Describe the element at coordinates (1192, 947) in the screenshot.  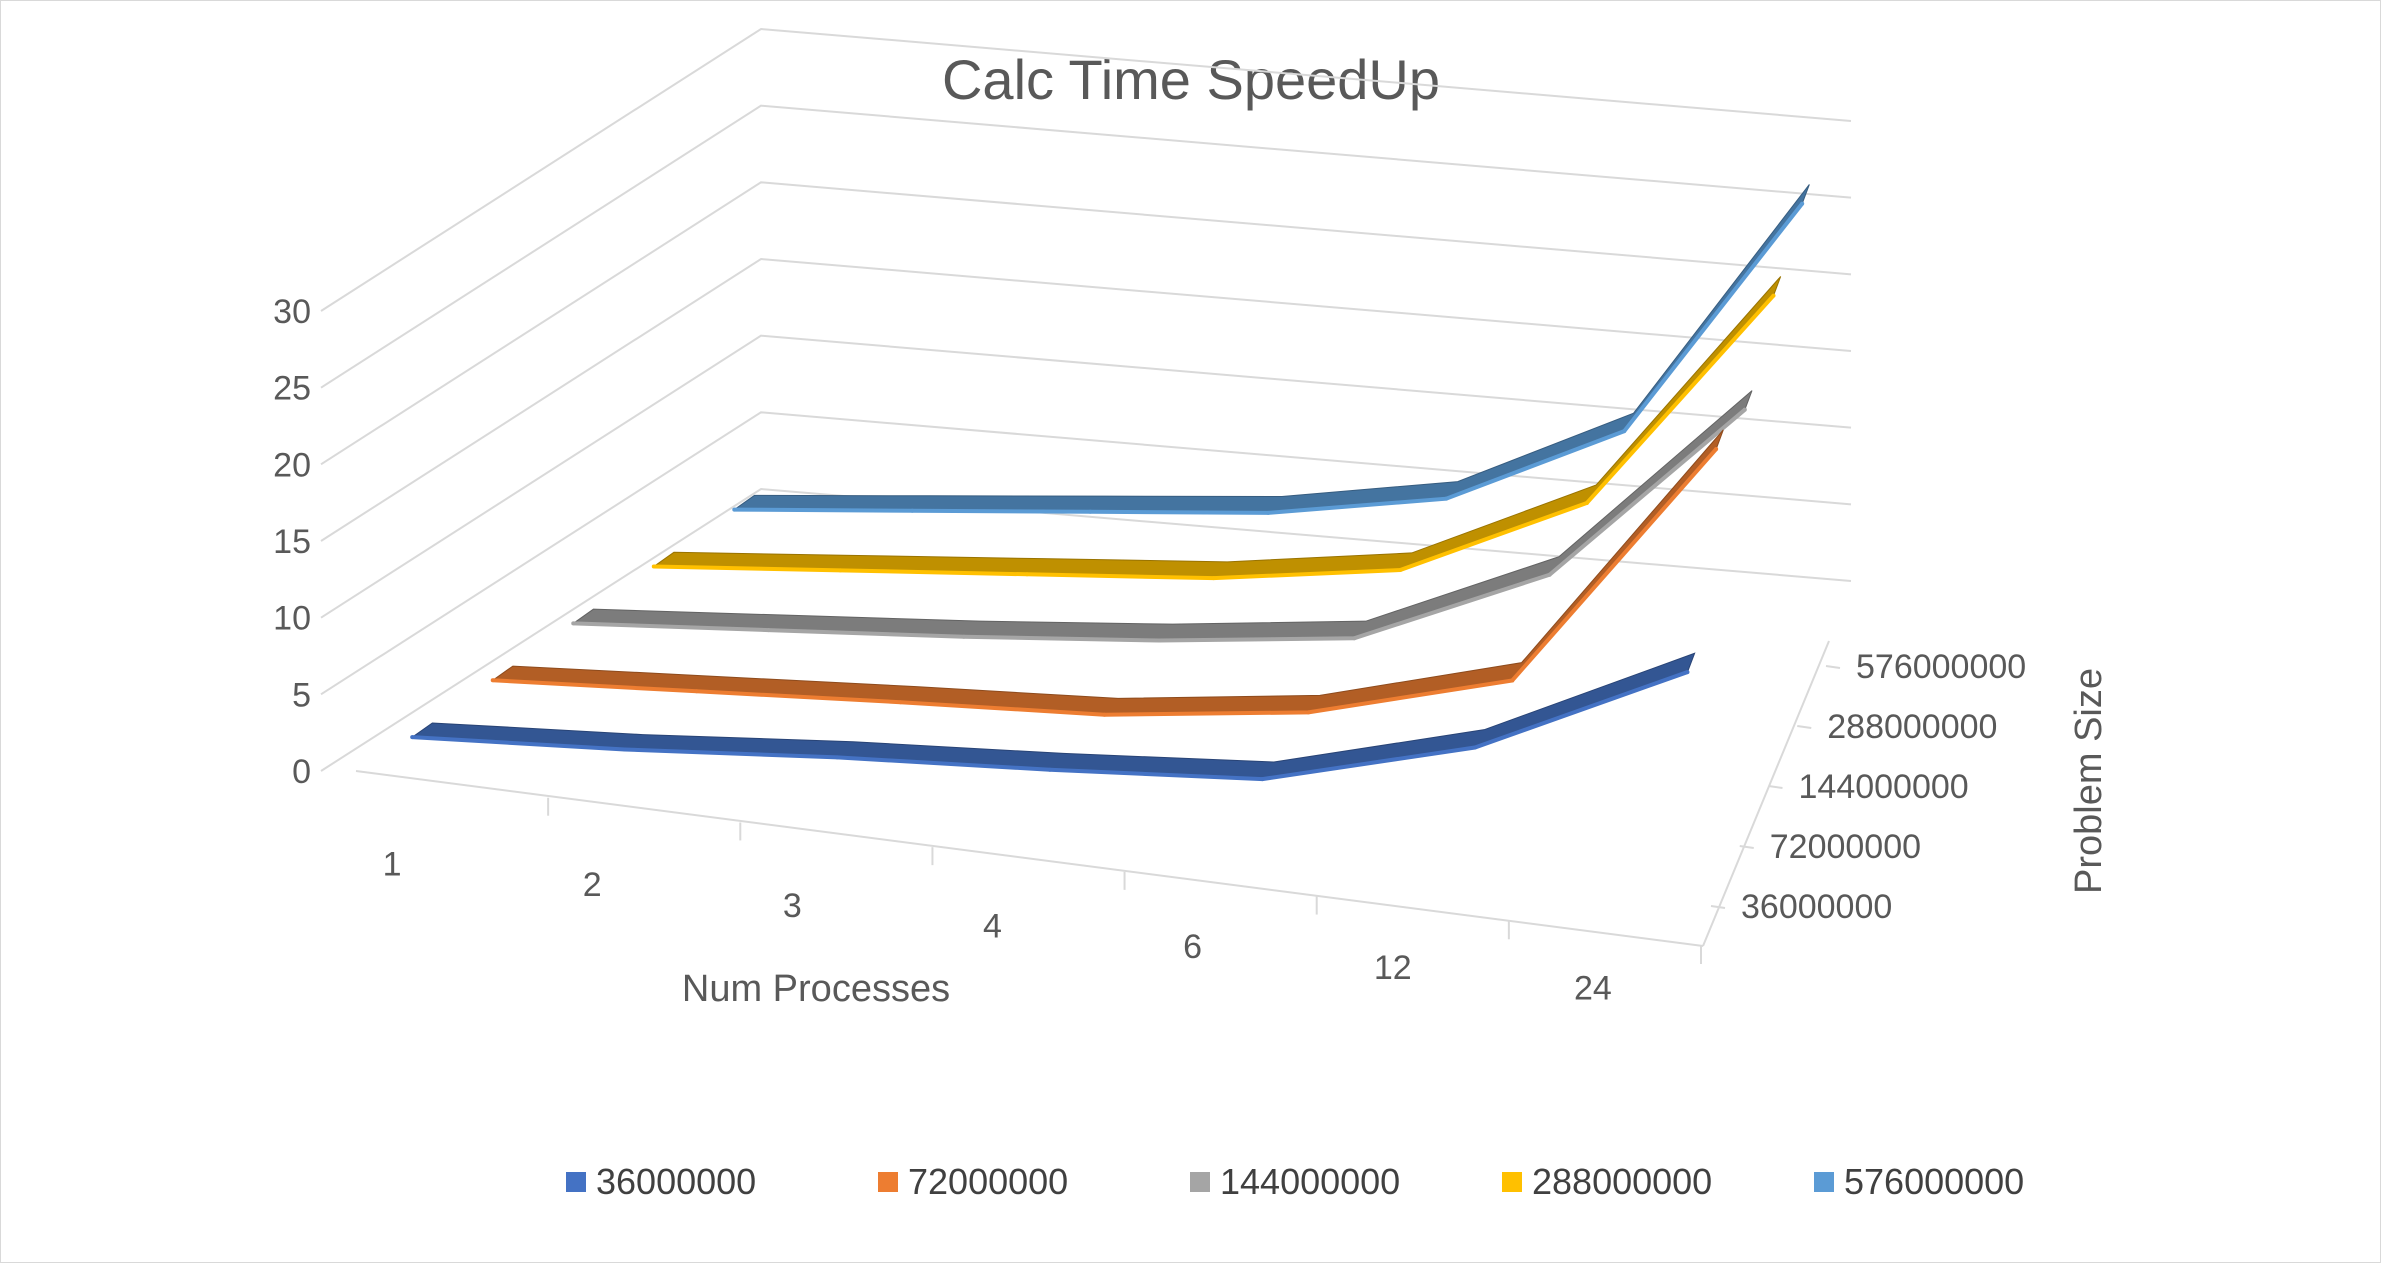
I see `x-tick-label: 6` at that location.